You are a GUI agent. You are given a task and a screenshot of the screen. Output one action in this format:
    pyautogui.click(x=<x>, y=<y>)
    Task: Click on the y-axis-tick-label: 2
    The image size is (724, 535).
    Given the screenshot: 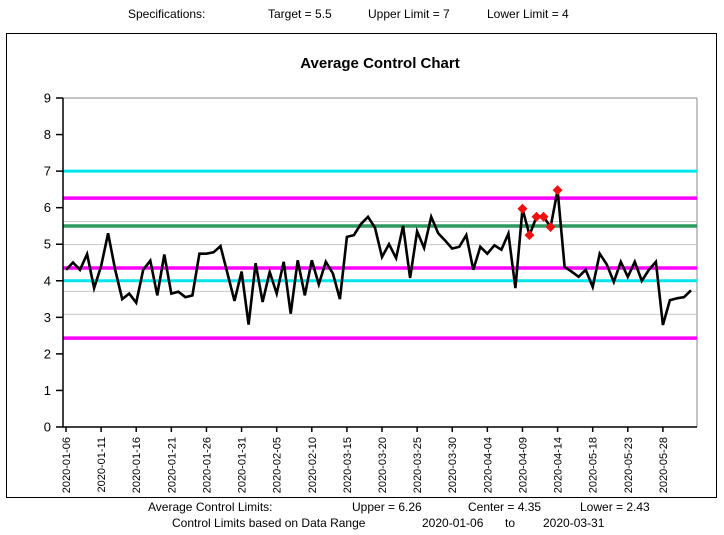 What is the action you would take?
    pyautogui.click(x=47, y=353)
    